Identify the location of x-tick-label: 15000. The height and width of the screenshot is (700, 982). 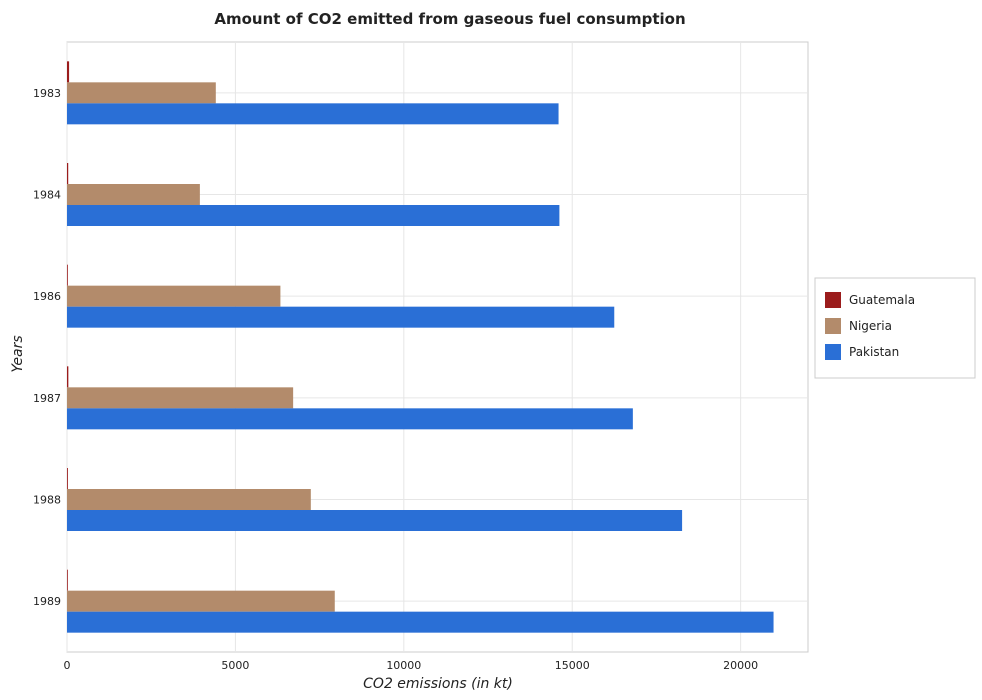
(572, 665).